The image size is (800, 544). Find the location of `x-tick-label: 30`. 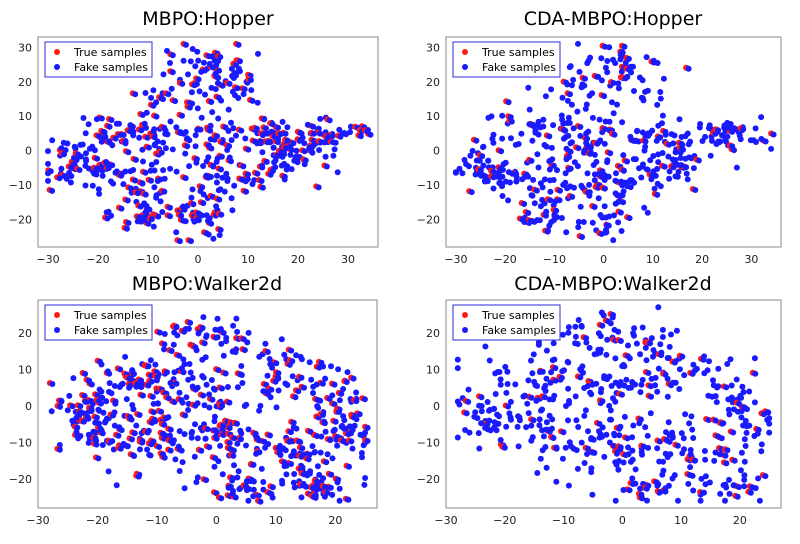

x-tick-label: 30 is located at coordinates (751, 259).